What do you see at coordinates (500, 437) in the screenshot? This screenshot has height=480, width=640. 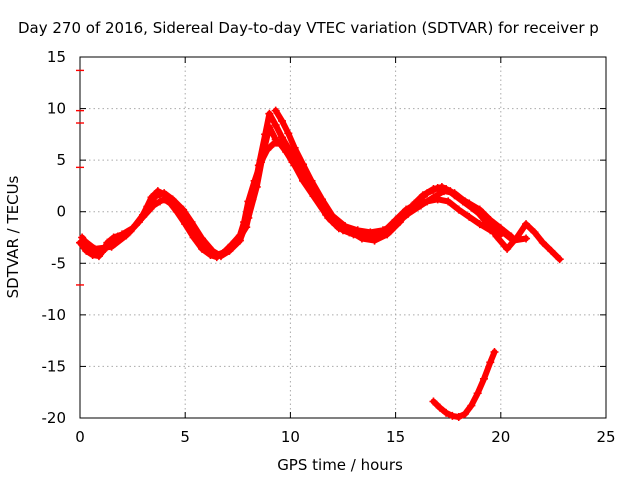 I see `x-tick-label: 20` at bounding box center [500, 437].